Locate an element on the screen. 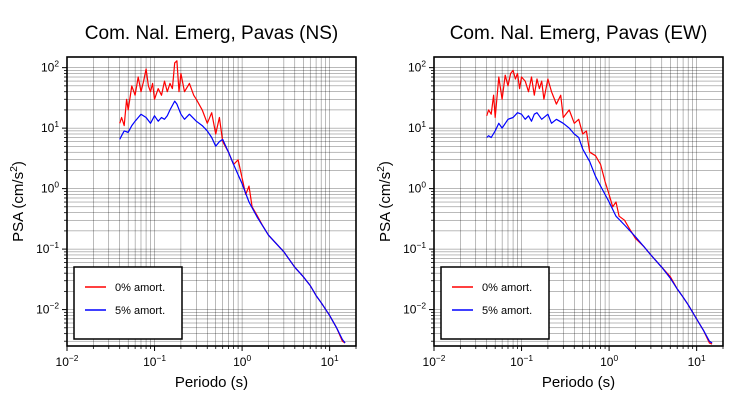  chart-title: Com. Nal. Emerg, Pavas (NS) is located at coordinates (211, 33).